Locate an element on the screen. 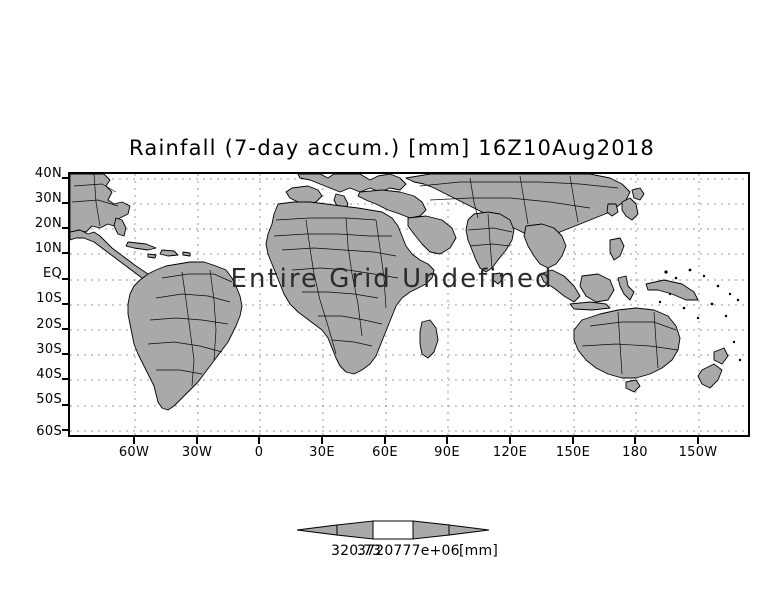  y-tick-label-10n: 10N is located at coordinates (48, 248).